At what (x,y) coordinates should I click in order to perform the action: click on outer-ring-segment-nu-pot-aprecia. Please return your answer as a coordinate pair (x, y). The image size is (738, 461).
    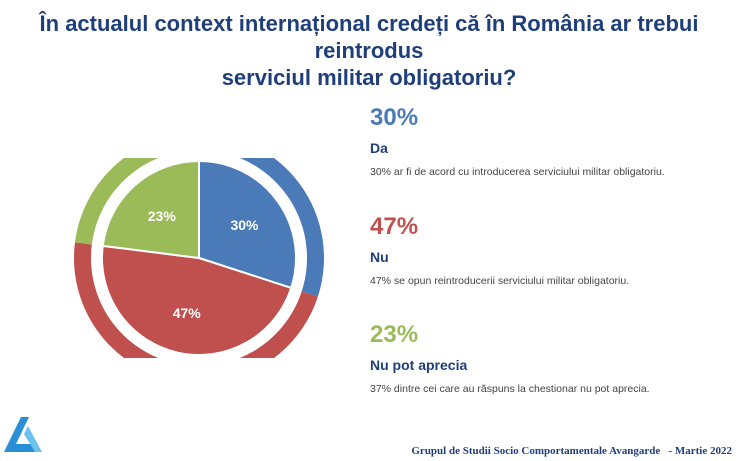
    Looking at the image, I should click on (116, 201).